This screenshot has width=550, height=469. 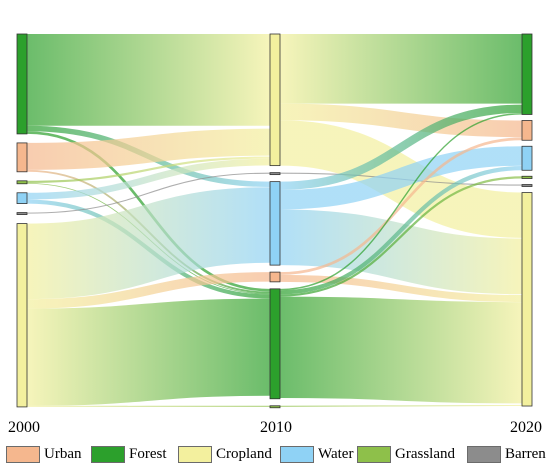 What do you see at coordinates (148, 149) in the screenshot?
I see `flow-2000-urban-to-2010-cropland` at bounding box center [148, 149].